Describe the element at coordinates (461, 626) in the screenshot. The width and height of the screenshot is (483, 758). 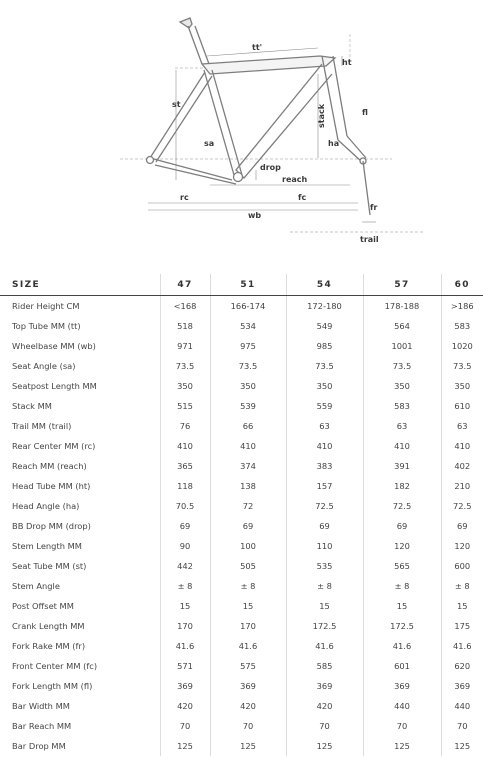
I see `row-value: 175` at that location.